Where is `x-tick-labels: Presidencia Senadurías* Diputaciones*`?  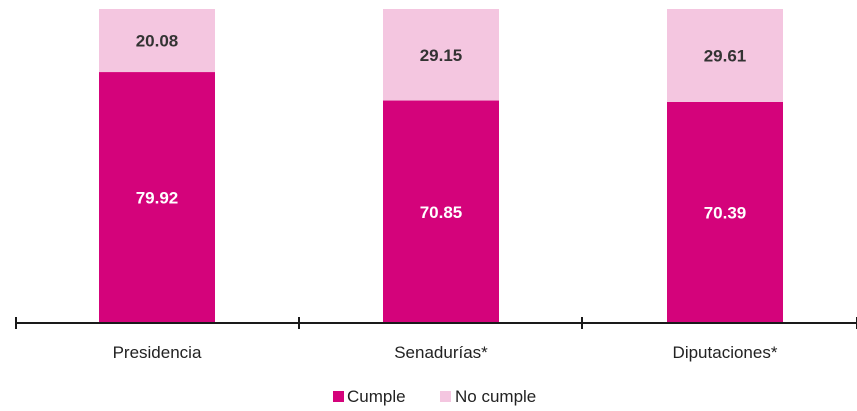
x-tick-labels: Presidencia Senadurías* Diputaciones* is located at coordinates (445, 352).